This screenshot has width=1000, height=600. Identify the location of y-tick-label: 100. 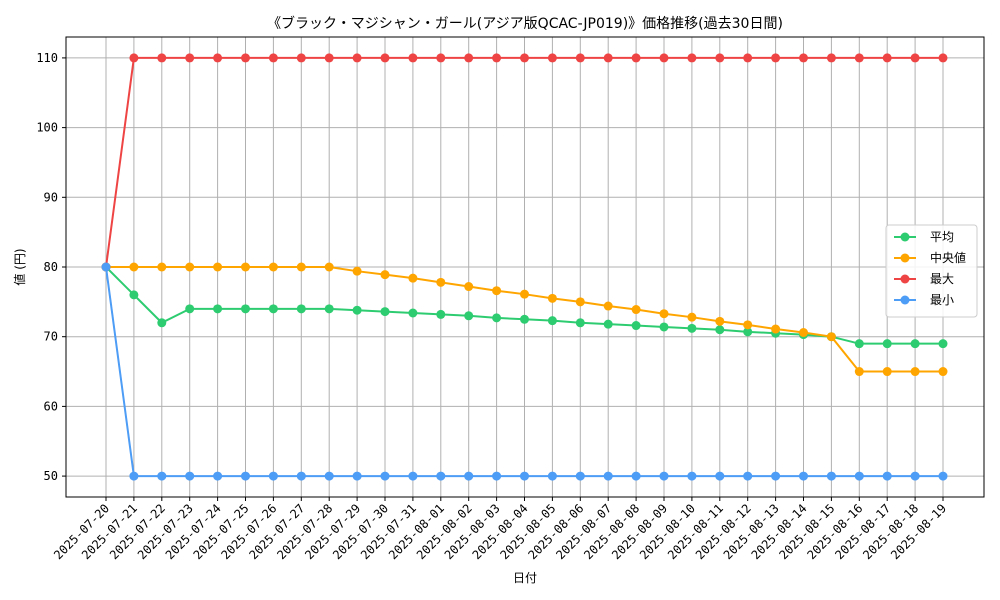
(47, 128).